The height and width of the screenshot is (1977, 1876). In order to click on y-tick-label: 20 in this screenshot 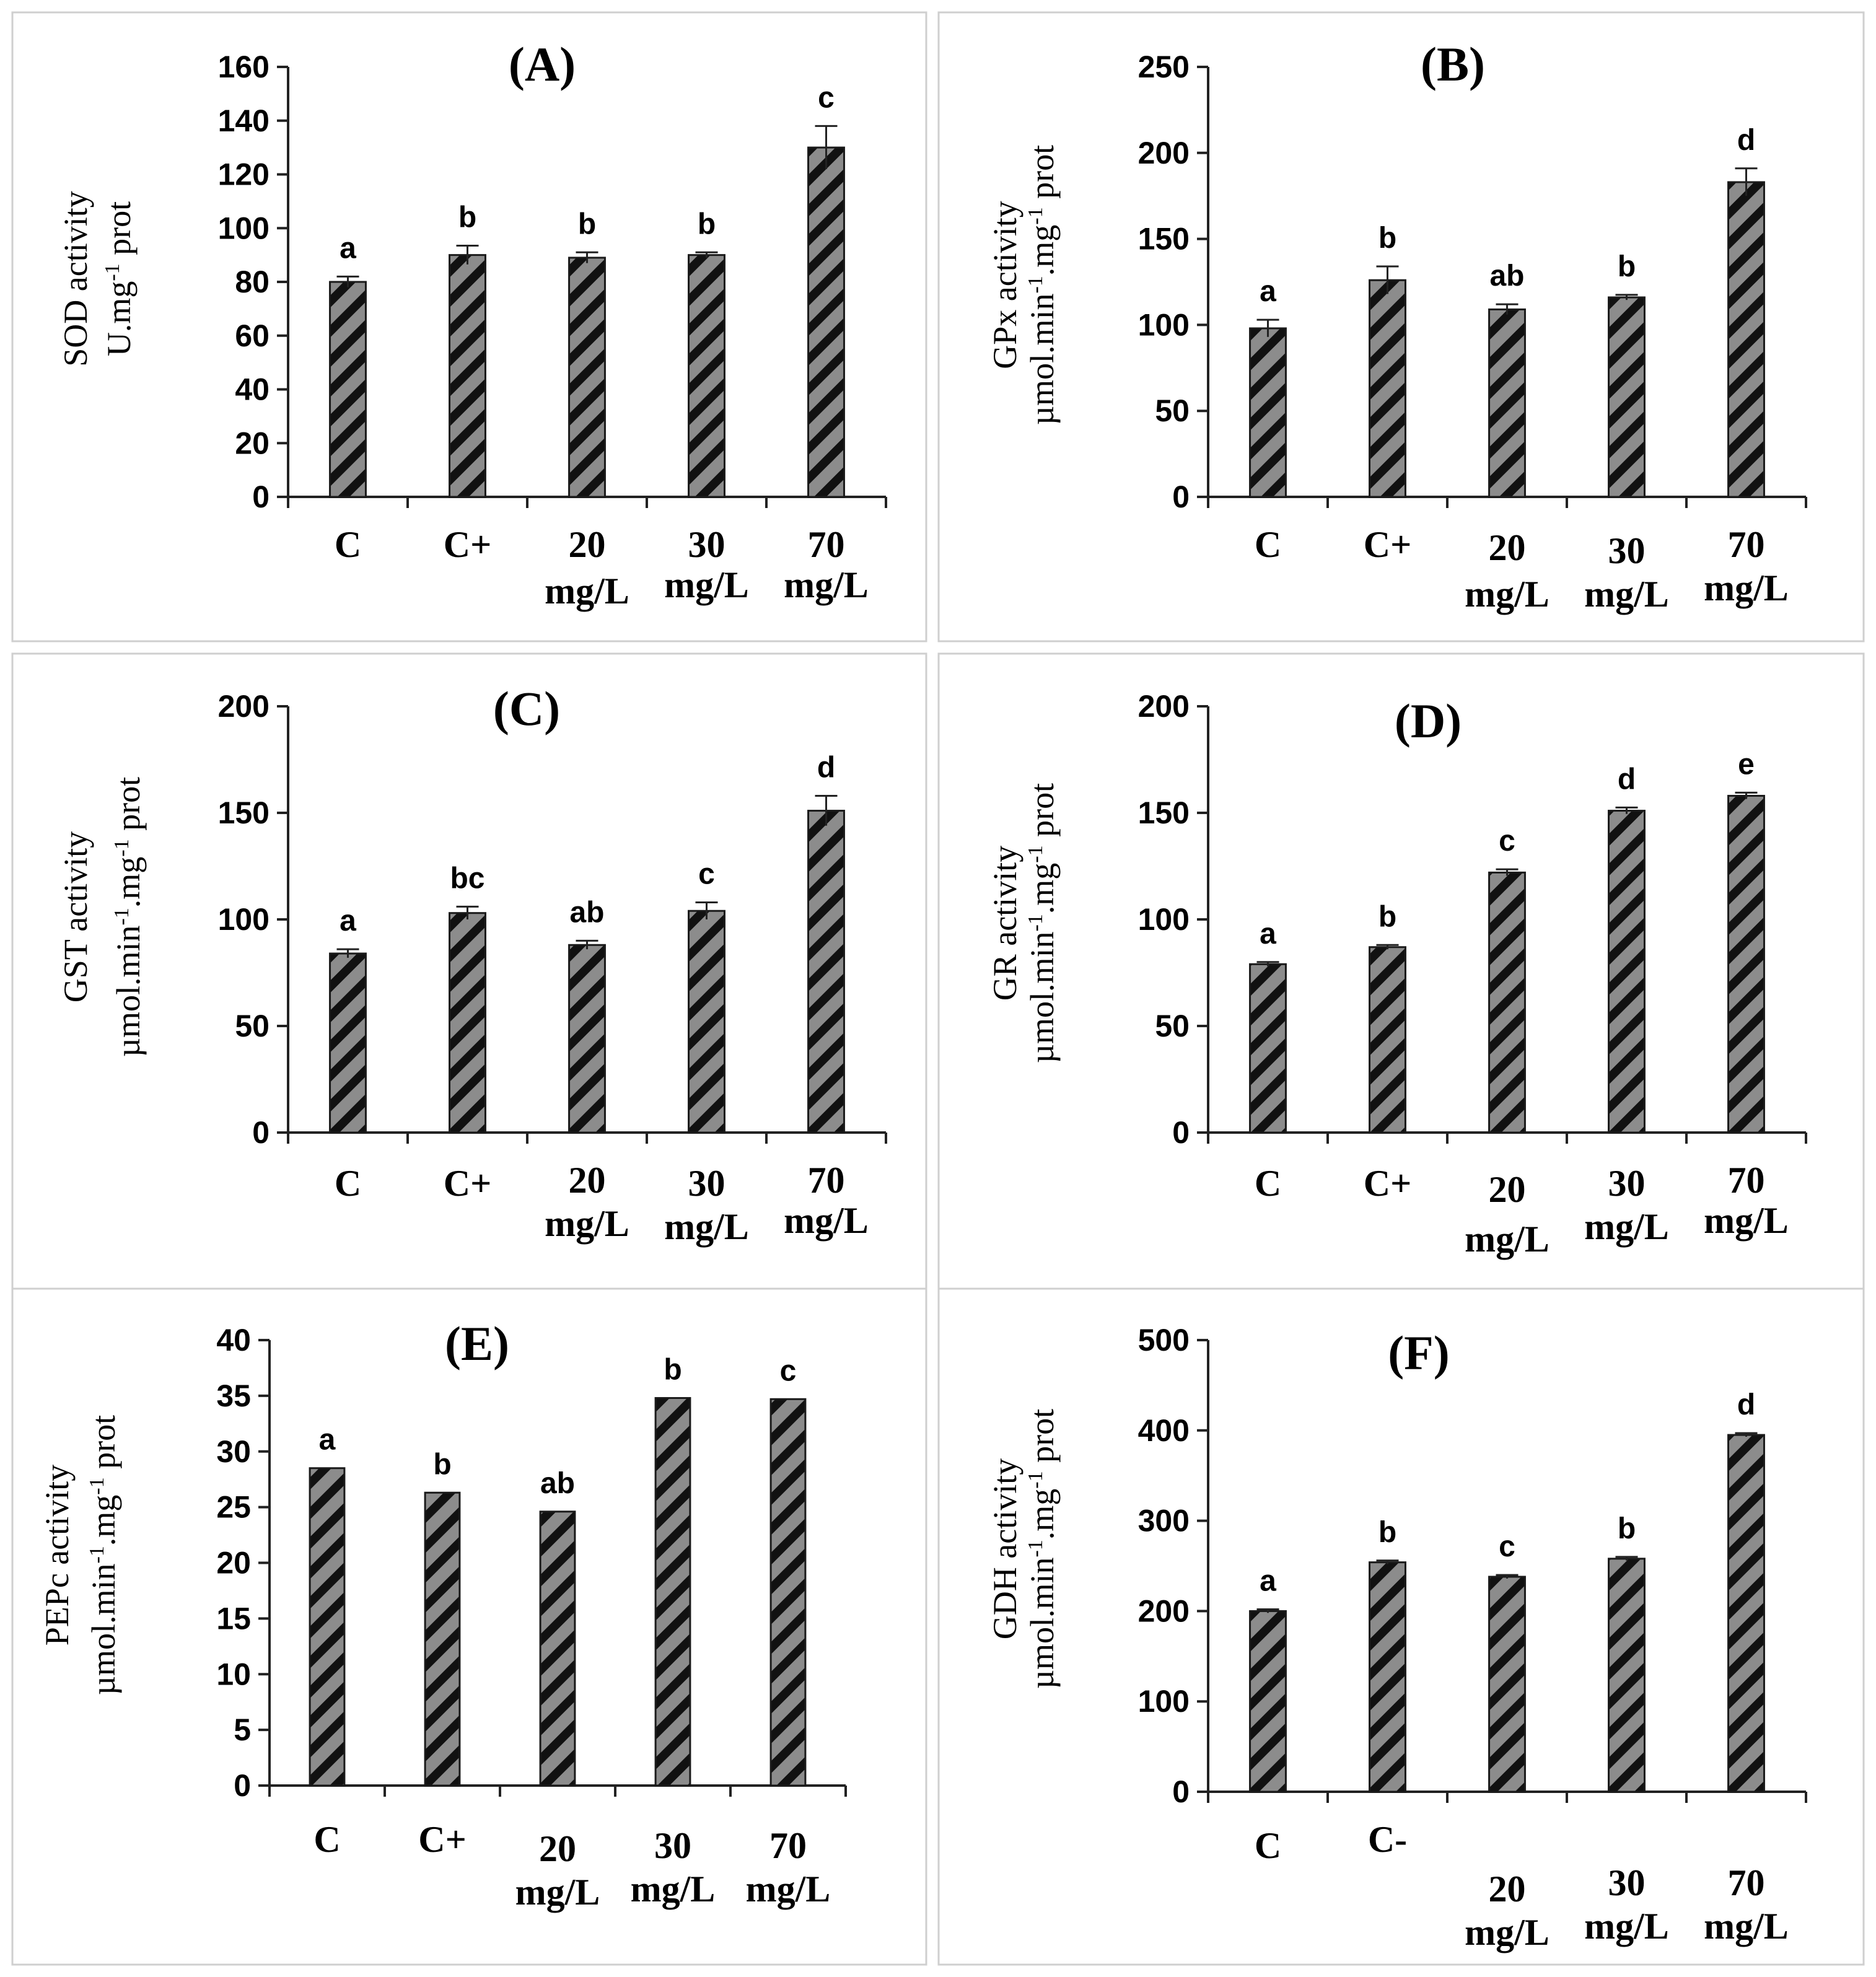, I will do `click(252, 443)`.